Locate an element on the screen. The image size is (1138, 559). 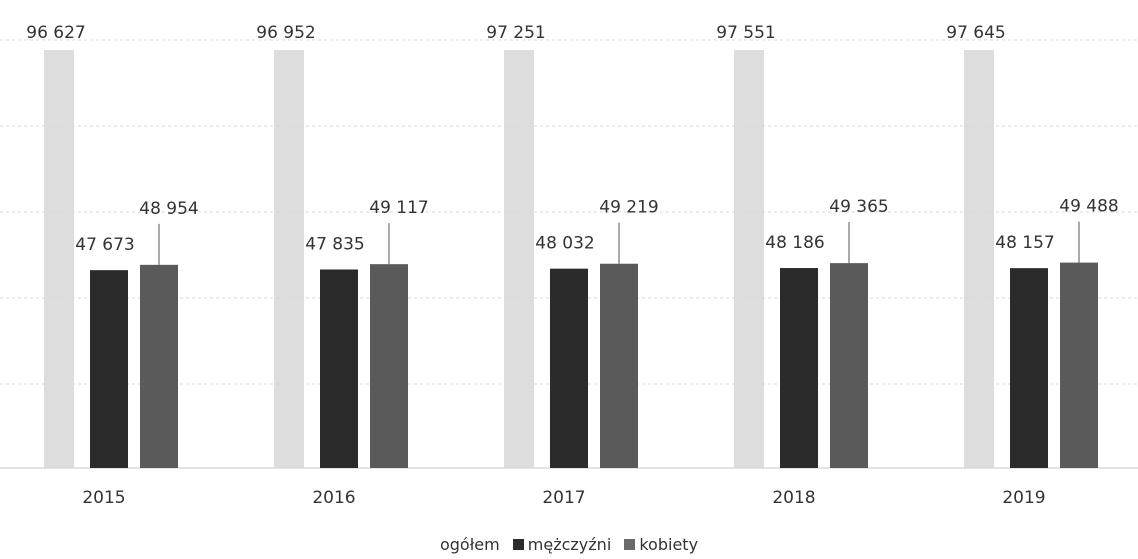
legend-swatch-men is located at coordinates (518, 544).